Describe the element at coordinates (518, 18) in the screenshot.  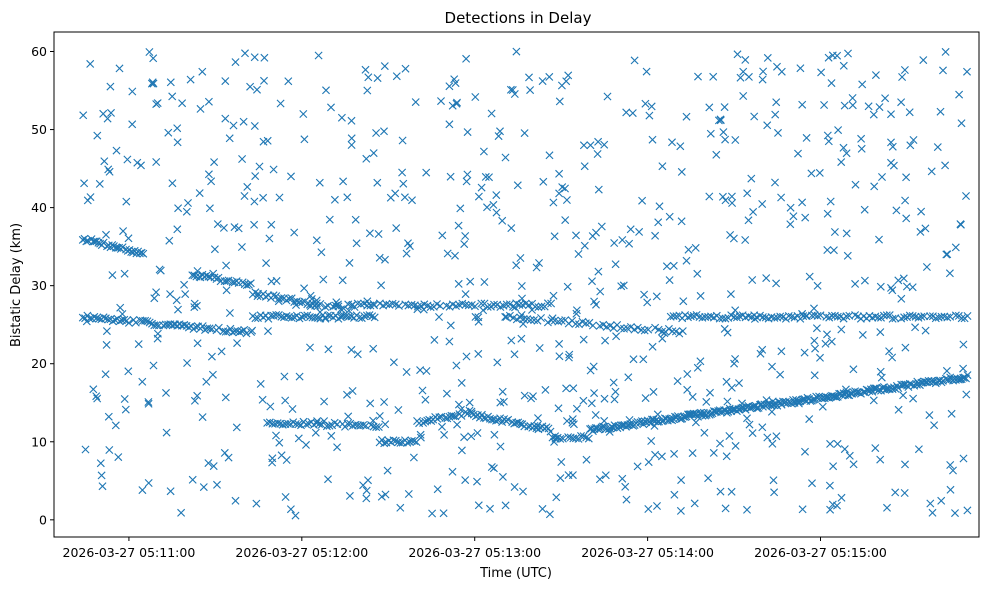
I see `chart-title: Detections in Delay` at that location.